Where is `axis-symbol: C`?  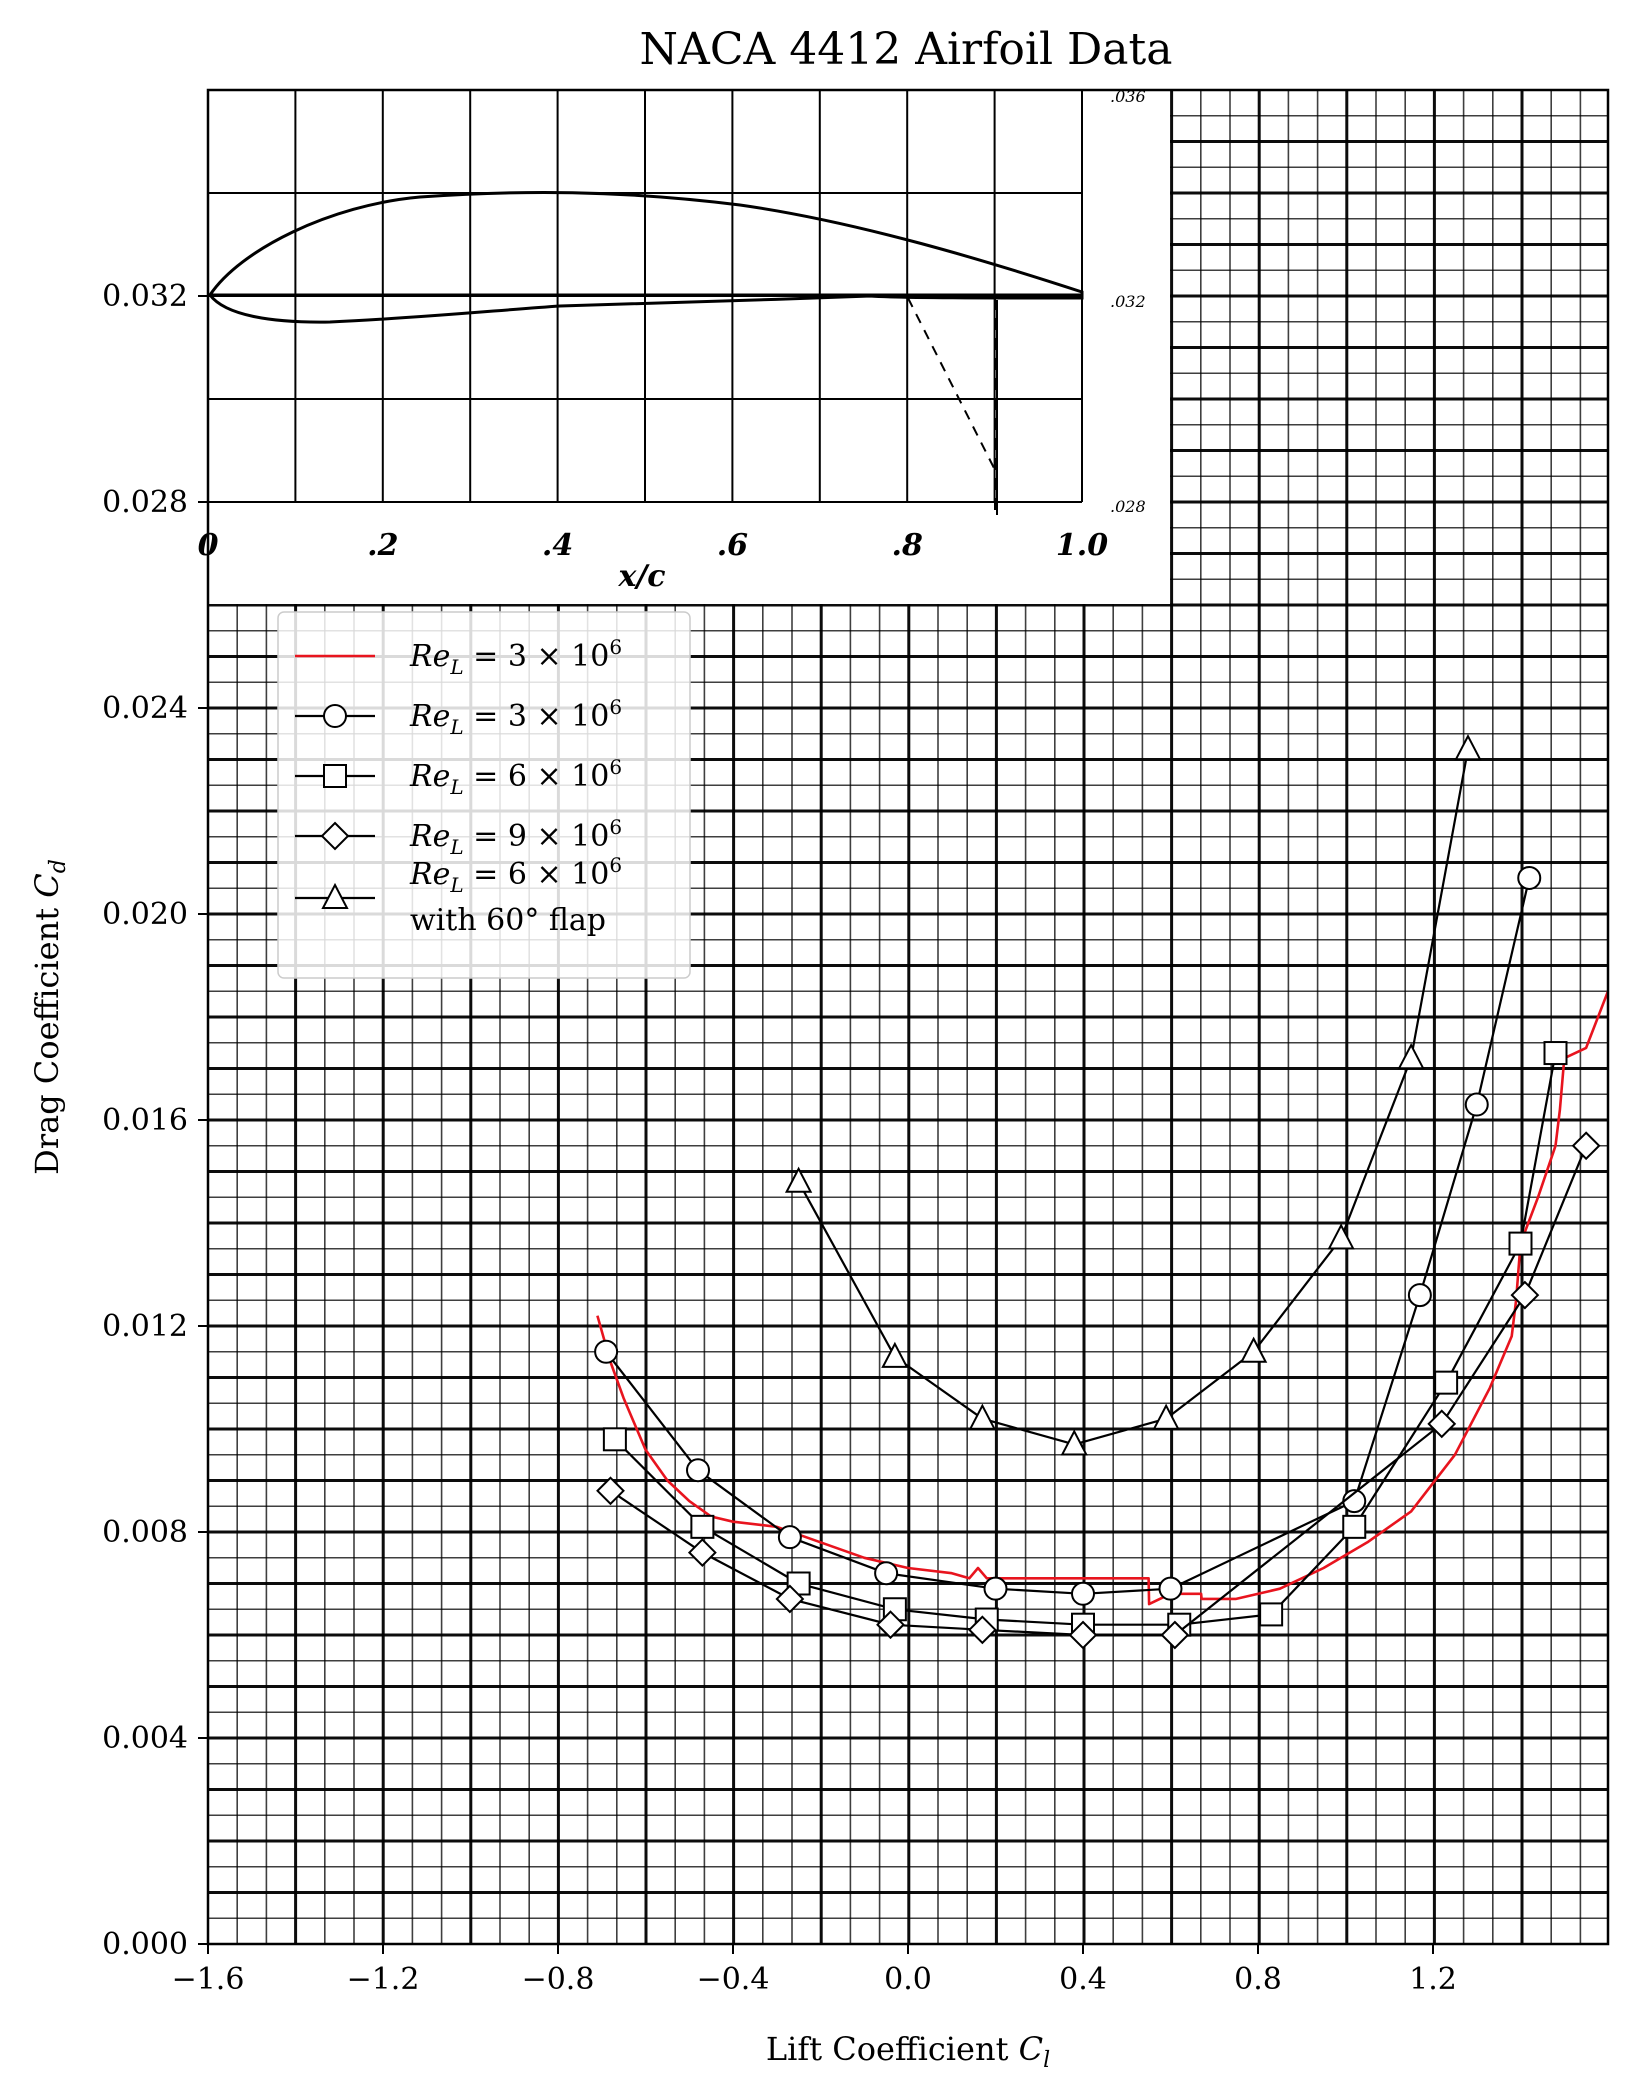
axis-symbol: C is located at coordinates (47, 885).